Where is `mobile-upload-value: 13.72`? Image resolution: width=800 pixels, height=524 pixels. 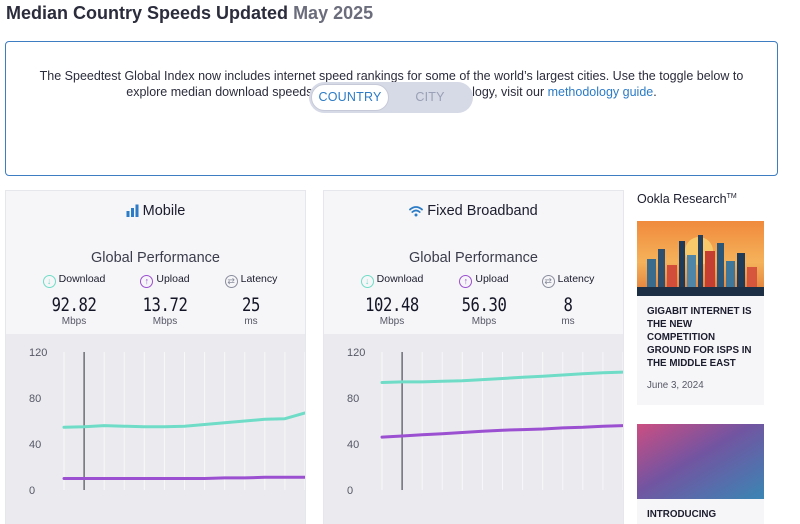
mobile-upload-value: 13.72 is located at coordinates (165, 305).